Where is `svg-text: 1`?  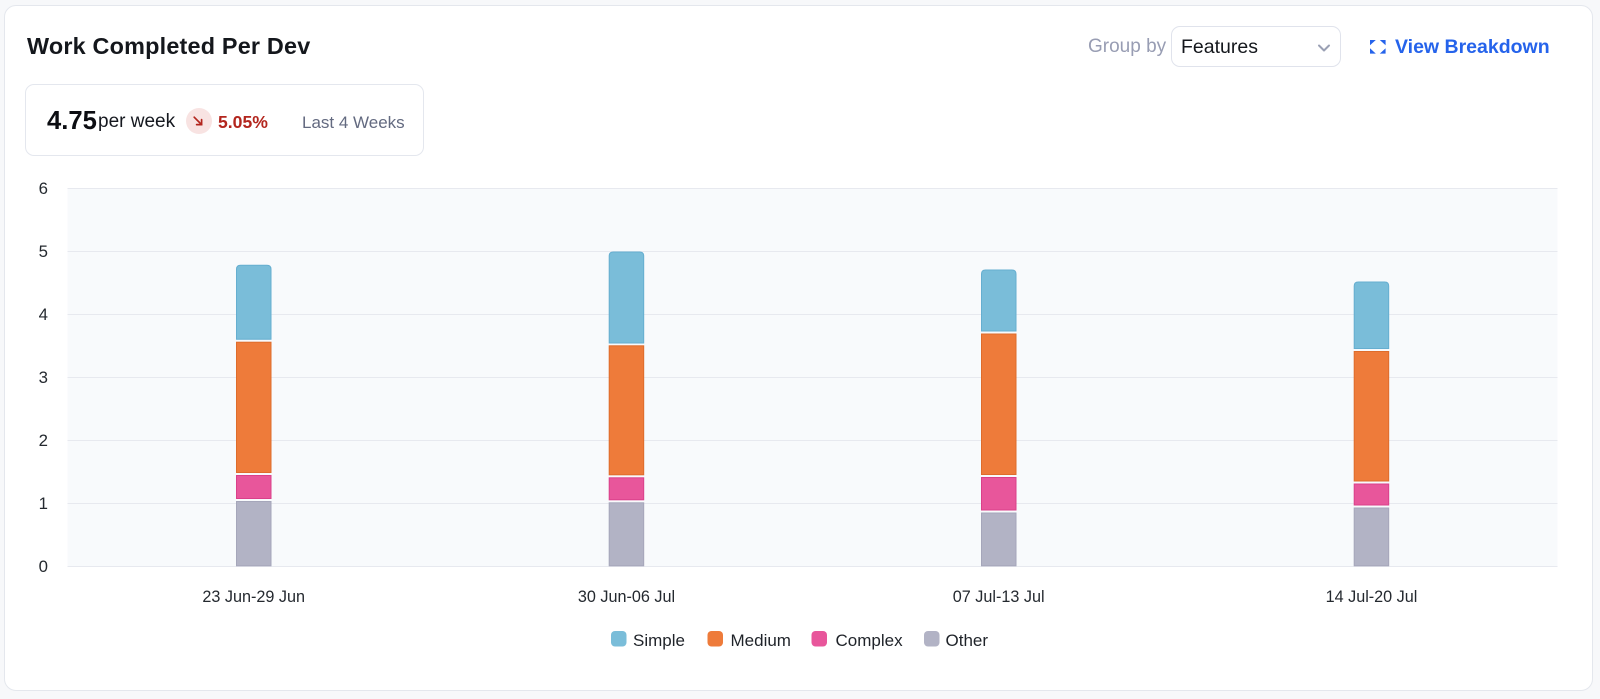
svg-text: 1 is located at coordinates (43, 503).